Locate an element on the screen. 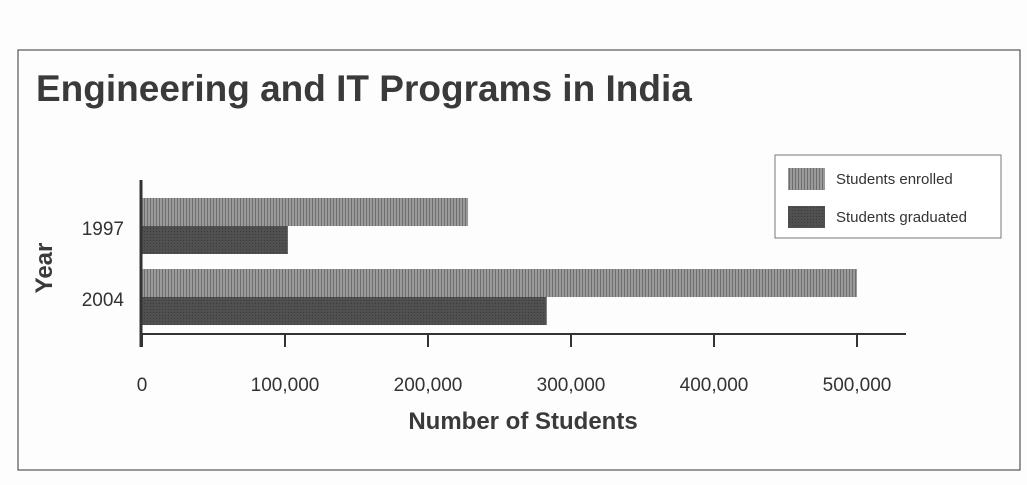  legend-swatch-graduated is located at coordinates (806, 217).